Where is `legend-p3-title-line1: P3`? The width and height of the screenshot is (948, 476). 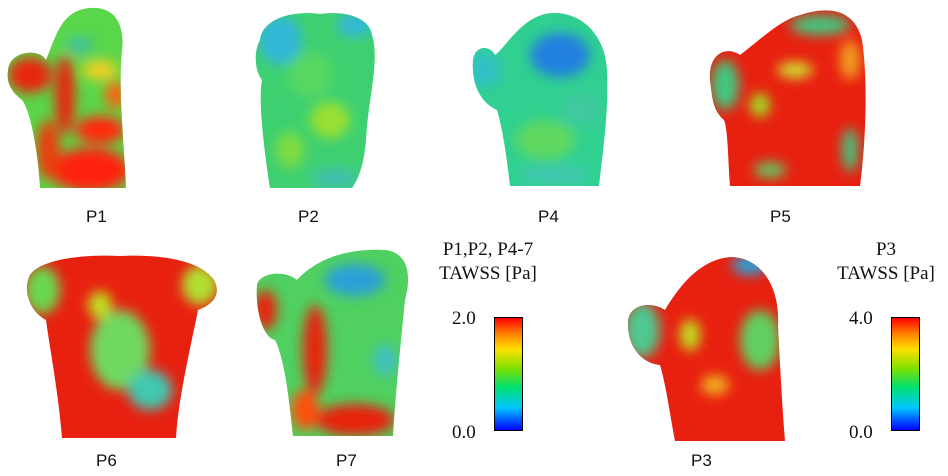
legend-p3-title-line1: P3 is located at coordinates (886, 249).